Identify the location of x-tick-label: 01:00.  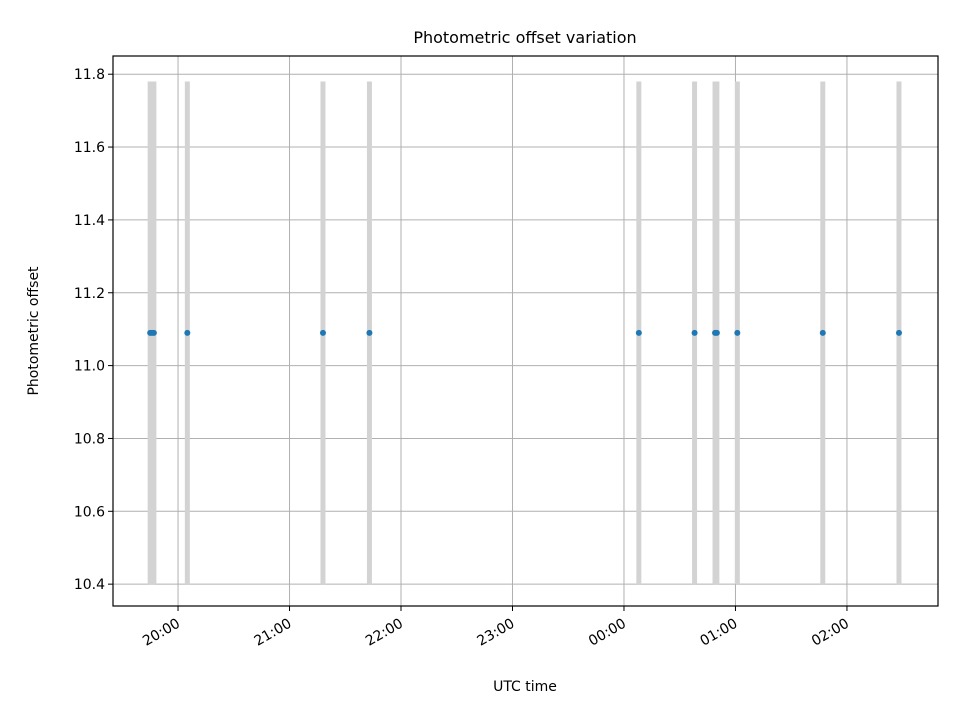
(719, 633).